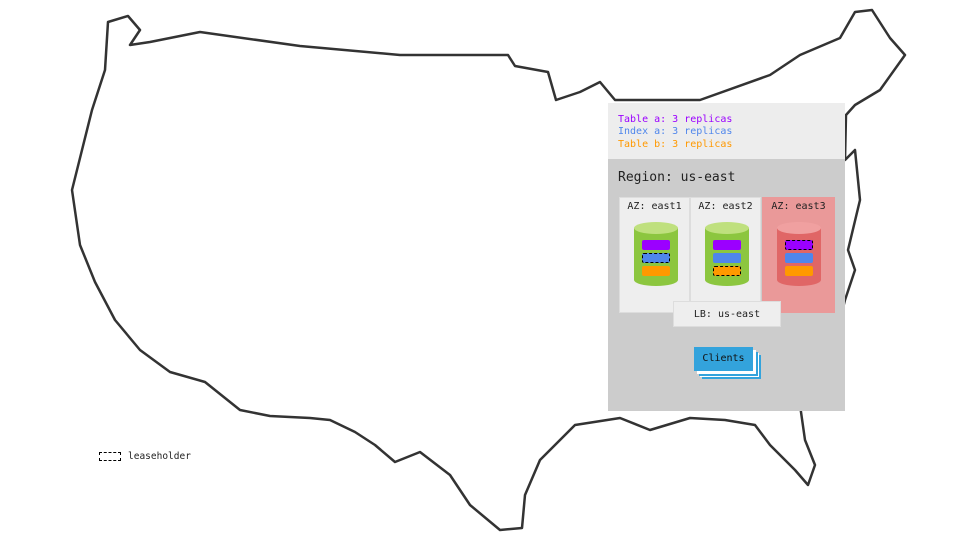 The width and height of the screenshot is (960, 540). Describe the element at coordinates (723, 359) in the screenshot. I see `clients: Clients` at that location.